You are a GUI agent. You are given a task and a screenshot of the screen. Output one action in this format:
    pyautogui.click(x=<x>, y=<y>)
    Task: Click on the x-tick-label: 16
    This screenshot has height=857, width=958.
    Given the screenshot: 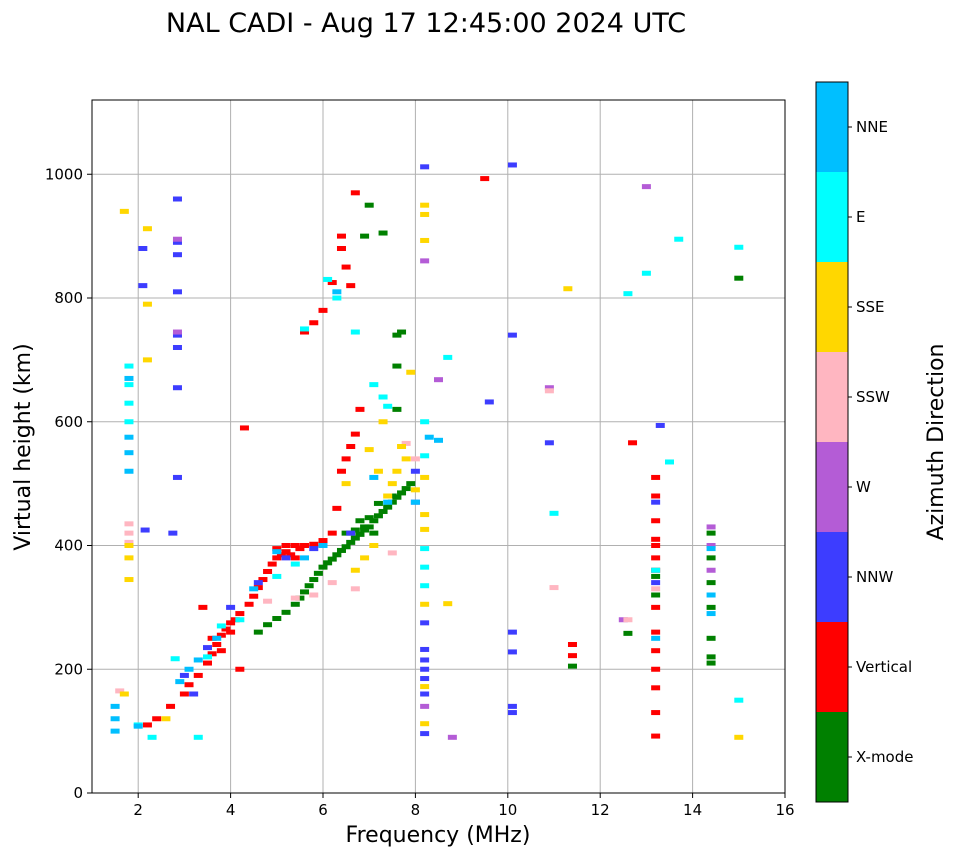 What is the action you would take?
    pyautogui.click(x=784, y=810)
    